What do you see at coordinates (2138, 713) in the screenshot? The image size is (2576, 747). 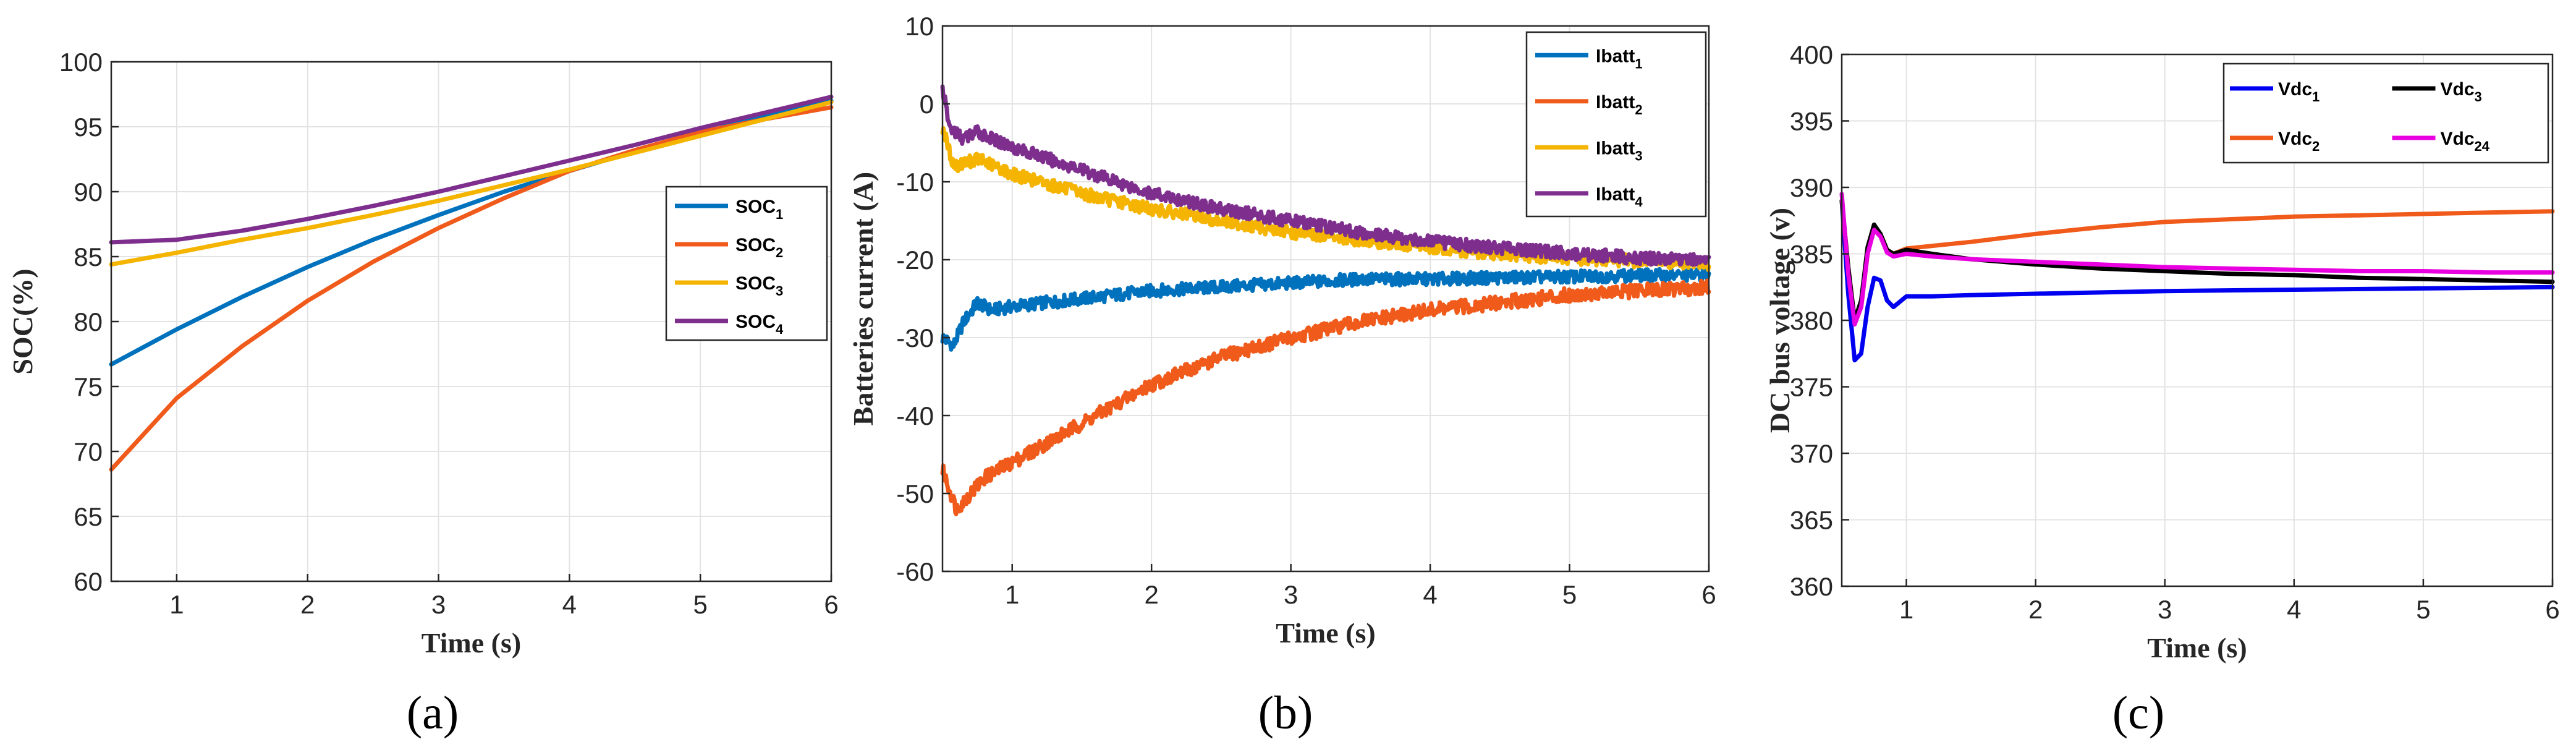 I see `panel-caption: (c)` at bounding box center [2138, 713].